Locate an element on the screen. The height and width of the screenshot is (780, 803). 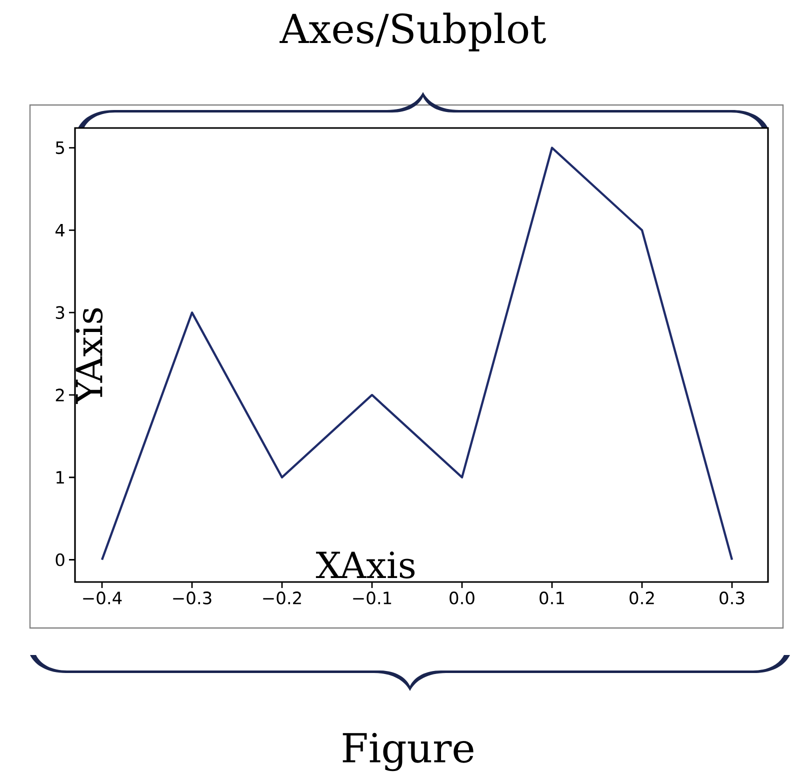
x-tick-label: 0.2 is located at coordinates (642, 598).